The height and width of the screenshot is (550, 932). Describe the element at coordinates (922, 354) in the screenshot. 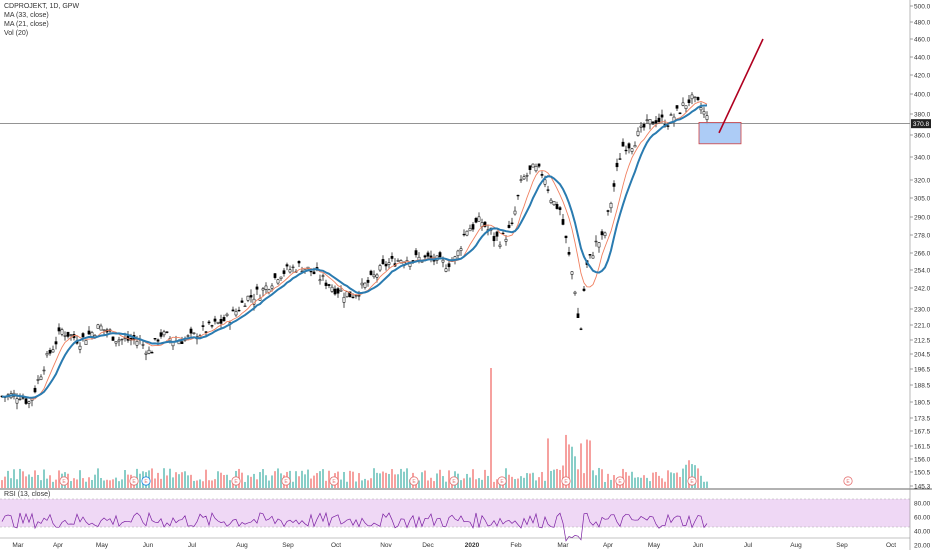

I see `price-tick-label: 204.5` at that location.